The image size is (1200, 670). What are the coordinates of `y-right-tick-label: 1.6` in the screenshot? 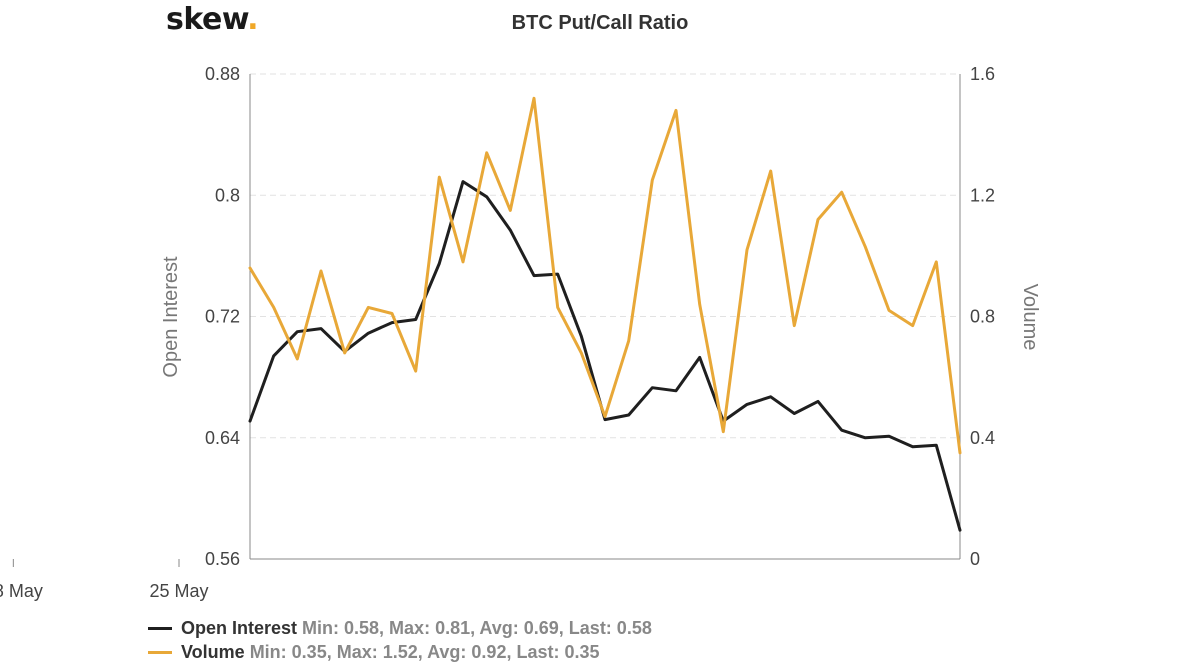 It's located at (982, 74).